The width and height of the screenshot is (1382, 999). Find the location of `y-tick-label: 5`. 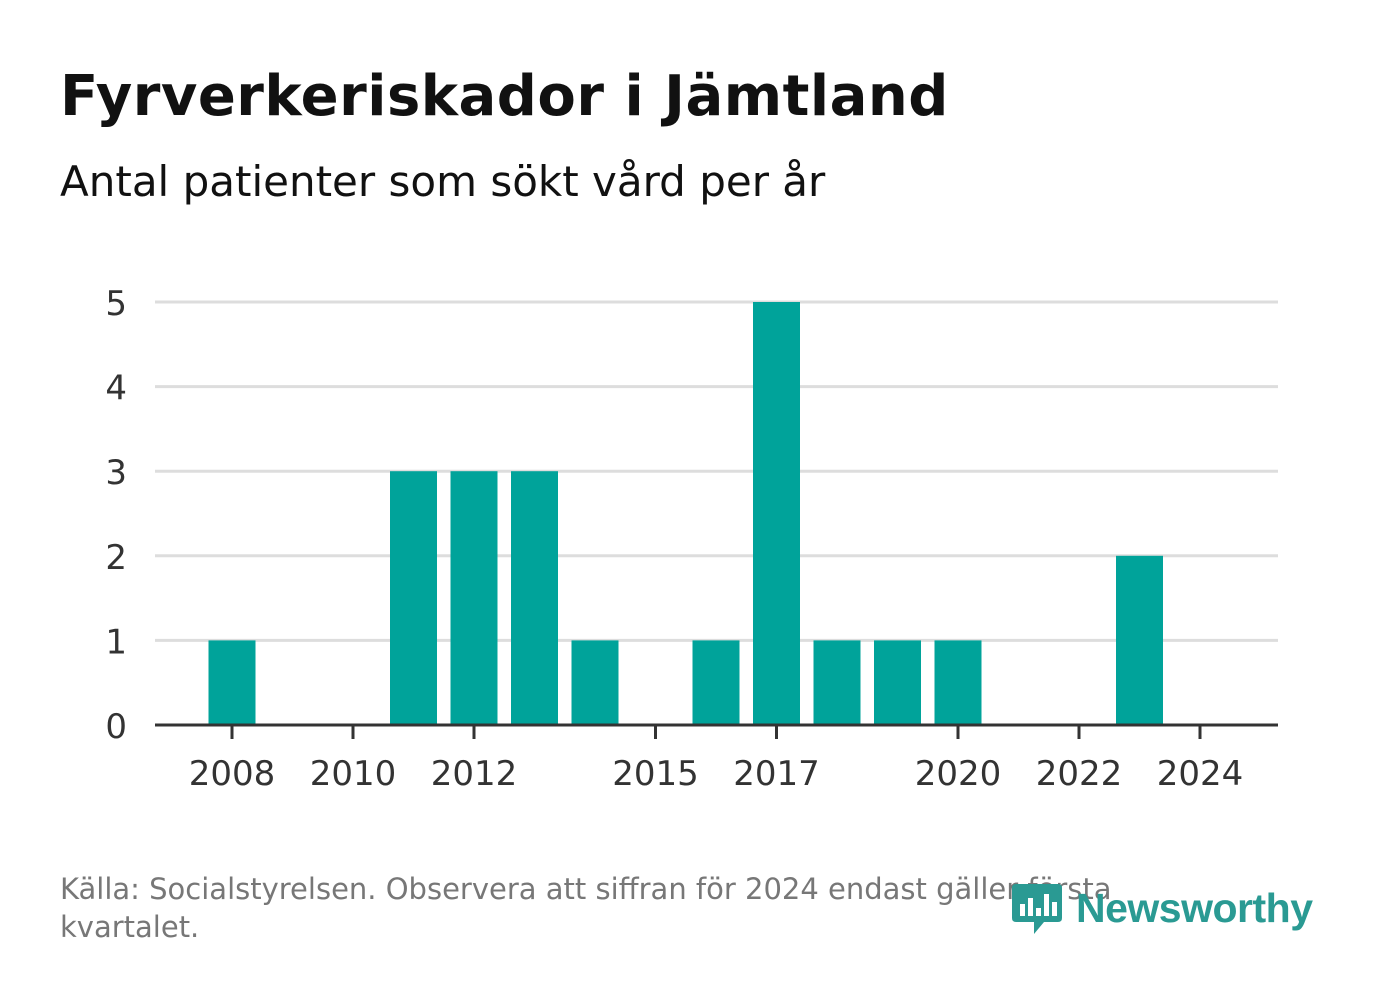

y-tick-label: 5 is located at coordinates (116, 304).